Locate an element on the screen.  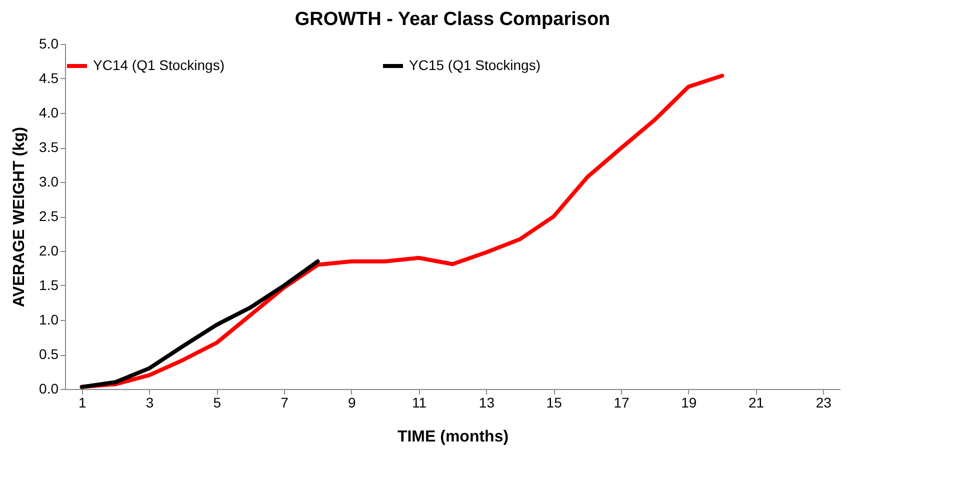
x-tick-label: 23 is located at coordinates (824, 402).